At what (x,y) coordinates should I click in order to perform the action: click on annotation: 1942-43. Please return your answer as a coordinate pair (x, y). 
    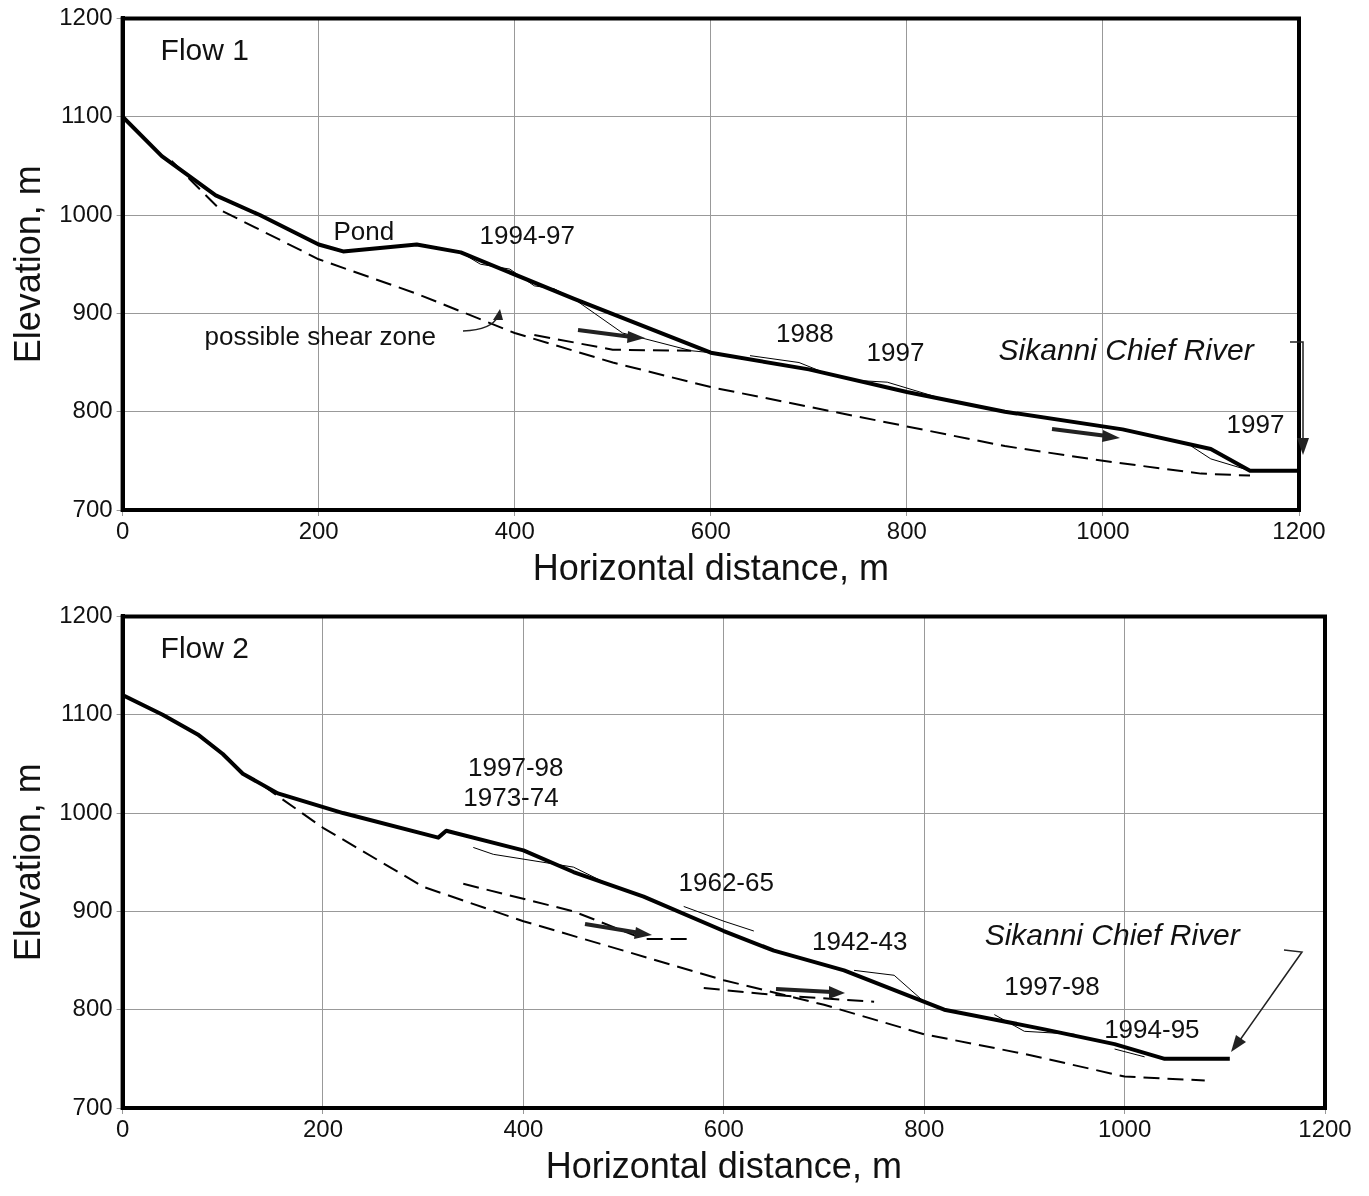
    Looking at the image, I should click on (859, 940).